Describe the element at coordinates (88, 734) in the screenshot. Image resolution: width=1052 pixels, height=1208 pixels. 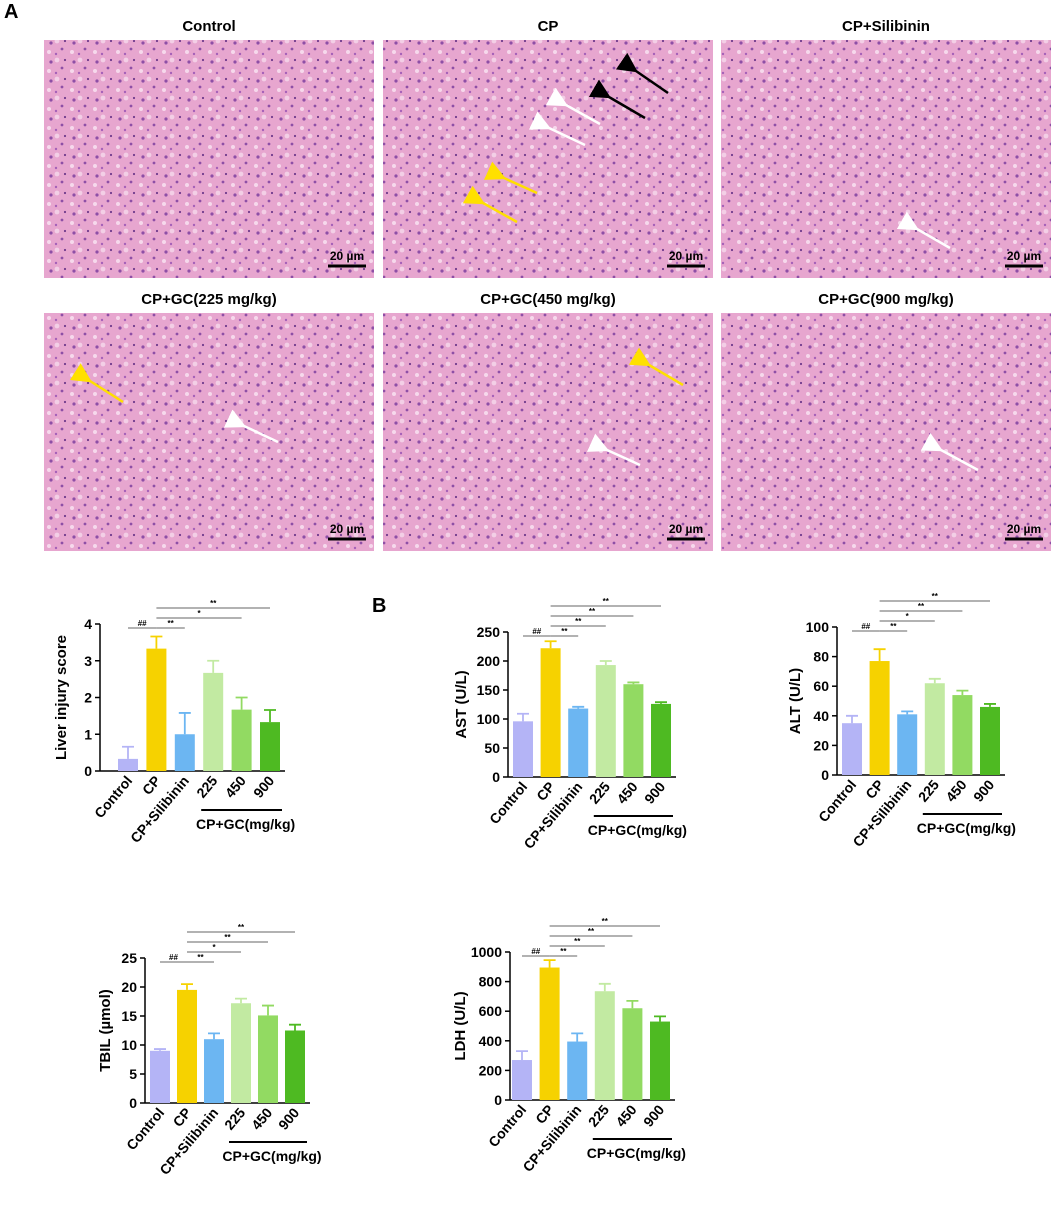
I see `y-tick-label: 1` at that location.